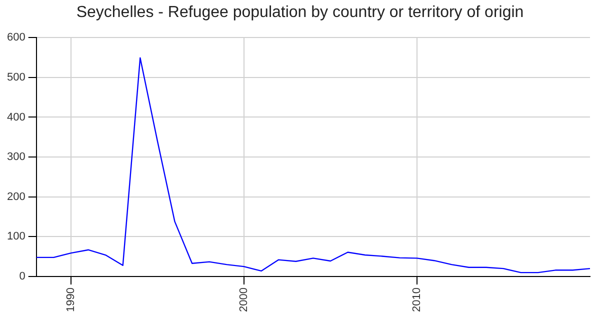  Describe the element at coordinates (22, 276) in the screenshot. I see `y-tick-label: 0` at that location.